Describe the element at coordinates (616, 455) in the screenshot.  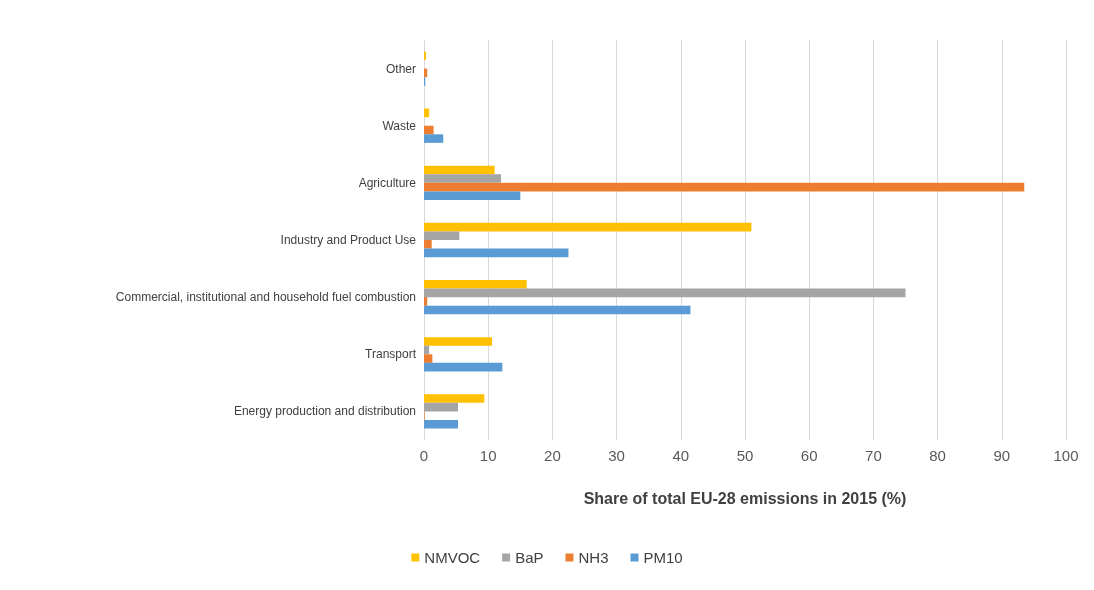
I see `x-tick-label: 30` at that location.